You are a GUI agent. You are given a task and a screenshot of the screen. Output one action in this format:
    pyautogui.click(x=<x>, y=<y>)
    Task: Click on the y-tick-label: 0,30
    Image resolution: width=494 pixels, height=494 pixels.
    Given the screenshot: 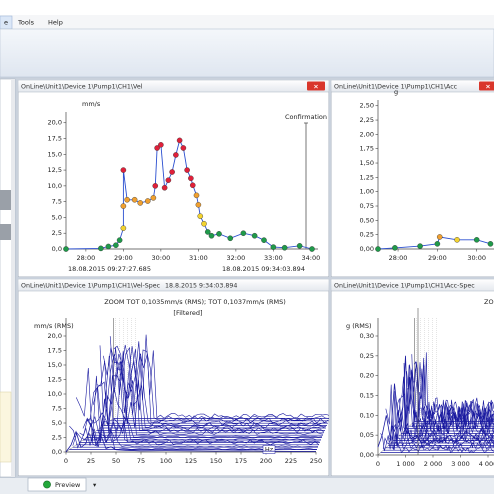 What is the action you would take?
    pyautogui.click(x=367, y=336)
    